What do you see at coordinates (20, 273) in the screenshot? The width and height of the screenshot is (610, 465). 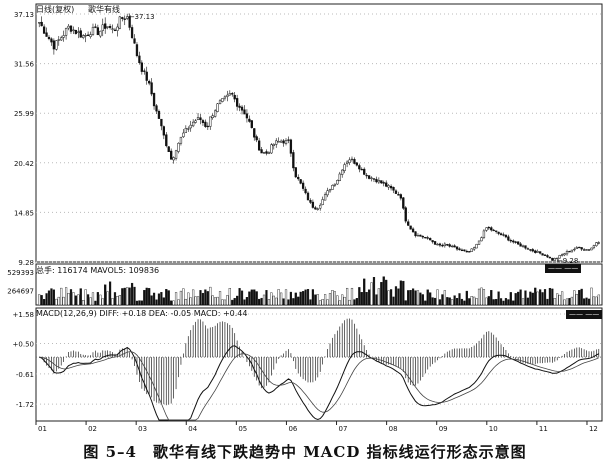 I see `volume-tick-label: 529393` at bounding box center [20, 273].